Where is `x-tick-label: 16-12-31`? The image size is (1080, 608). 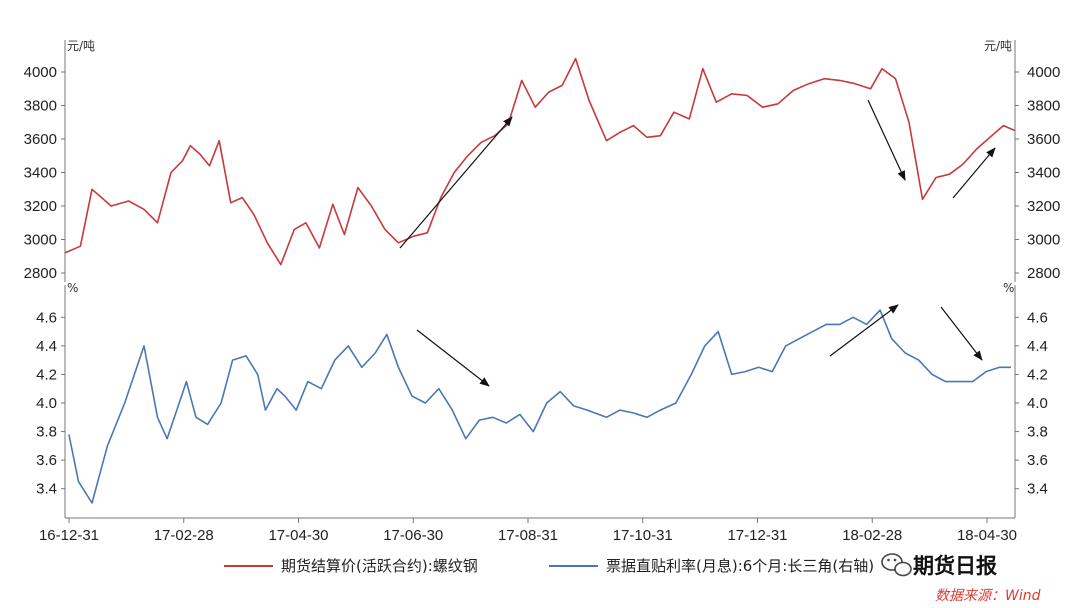 x-tick-label: 16-12-31 is located at coordinates (69, 535).